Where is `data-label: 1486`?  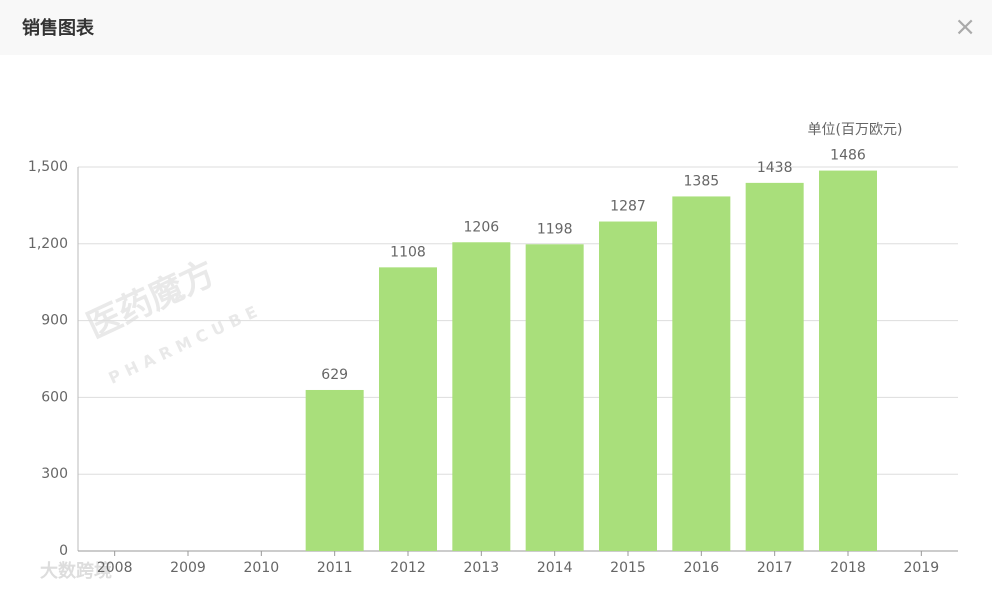
data-label: 1486 is located at coordinates (848, 156).